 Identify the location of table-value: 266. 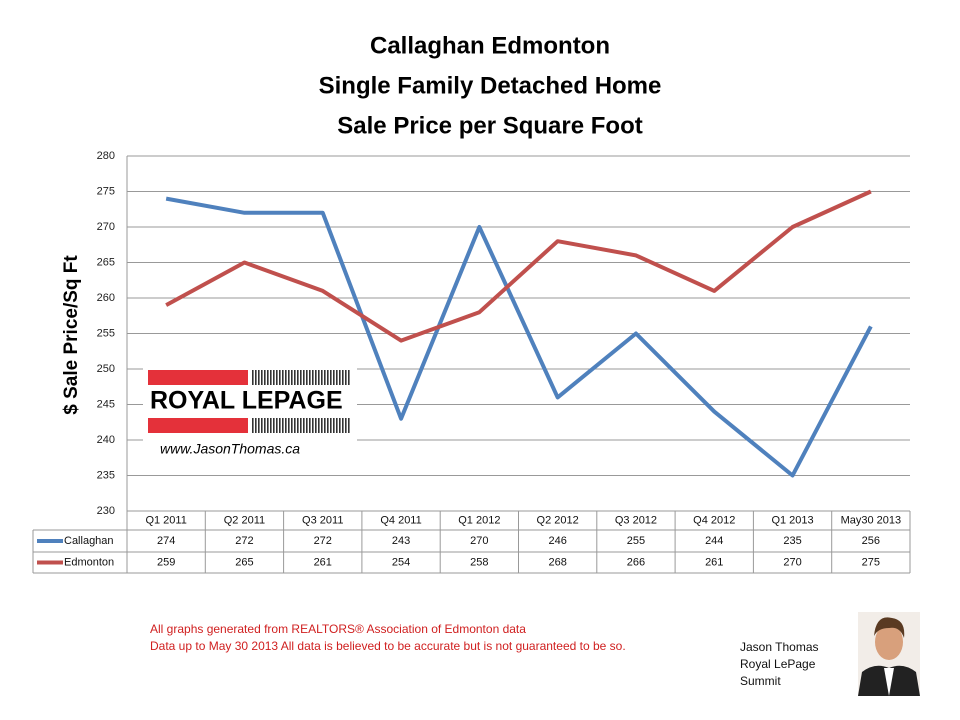
(636, 562).